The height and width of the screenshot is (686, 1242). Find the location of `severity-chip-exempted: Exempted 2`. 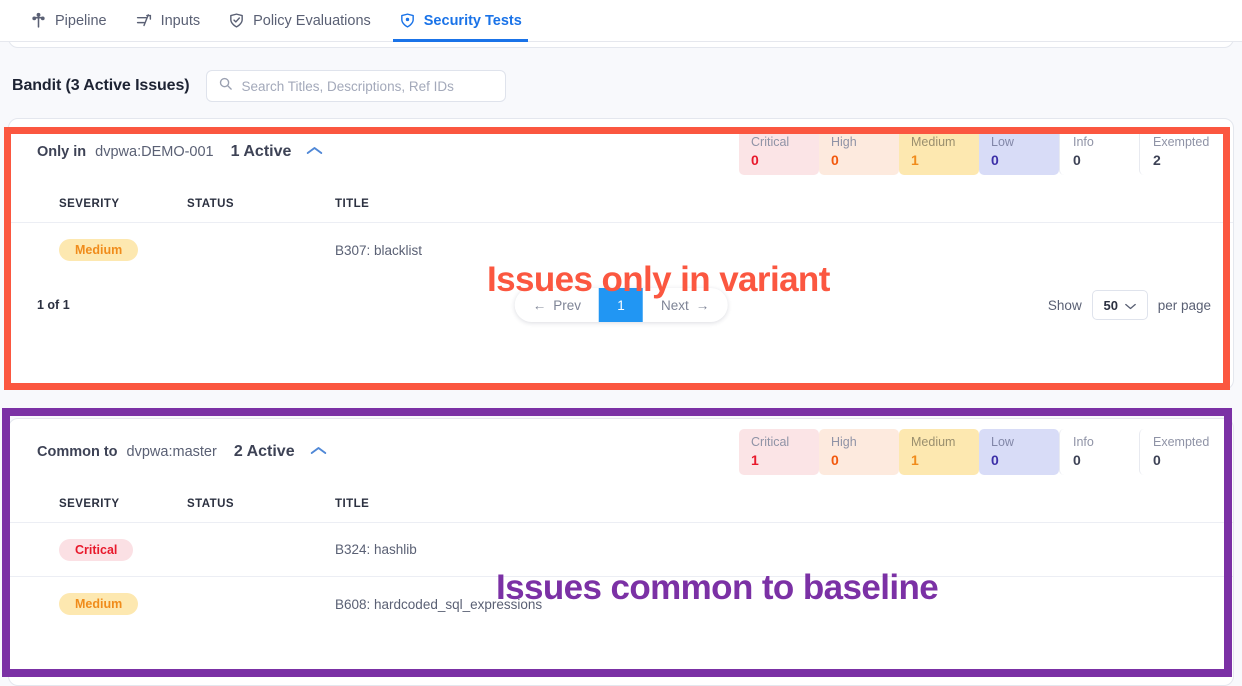

severity-chip-exempted: Exempted 2 is located at coordinates (1179, 152).